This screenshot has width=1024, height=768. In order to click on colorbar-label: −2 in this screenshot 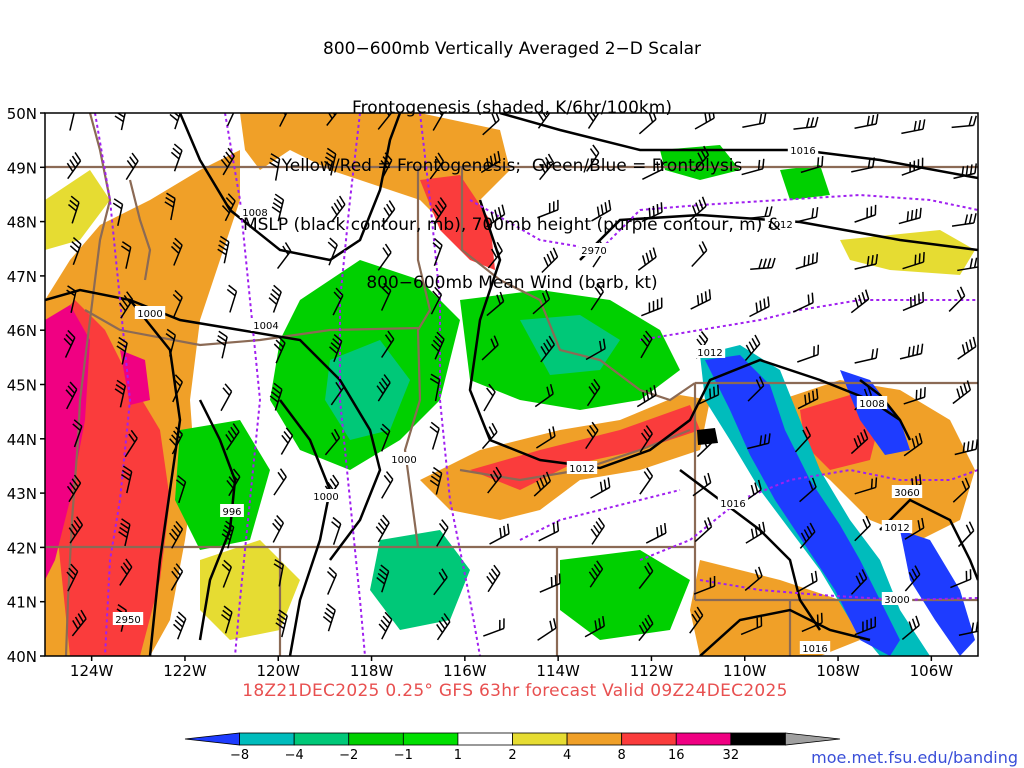, I will do `click(348, 755)`.